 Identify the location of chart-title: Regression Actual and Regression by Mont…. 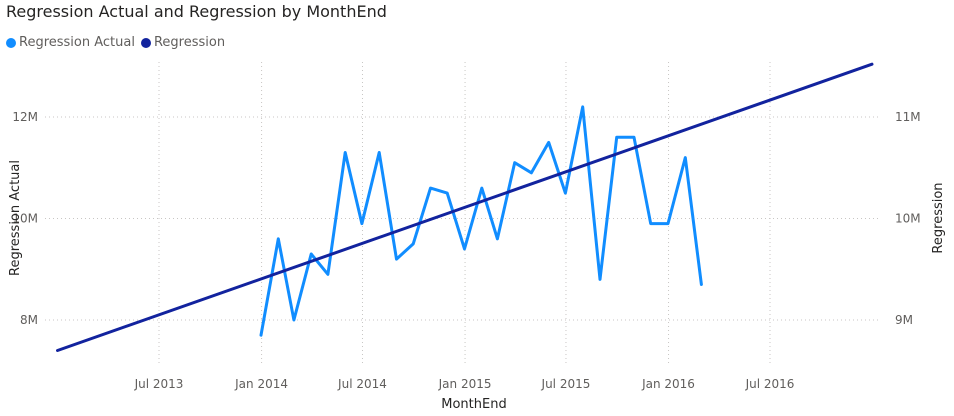
(196, 11).